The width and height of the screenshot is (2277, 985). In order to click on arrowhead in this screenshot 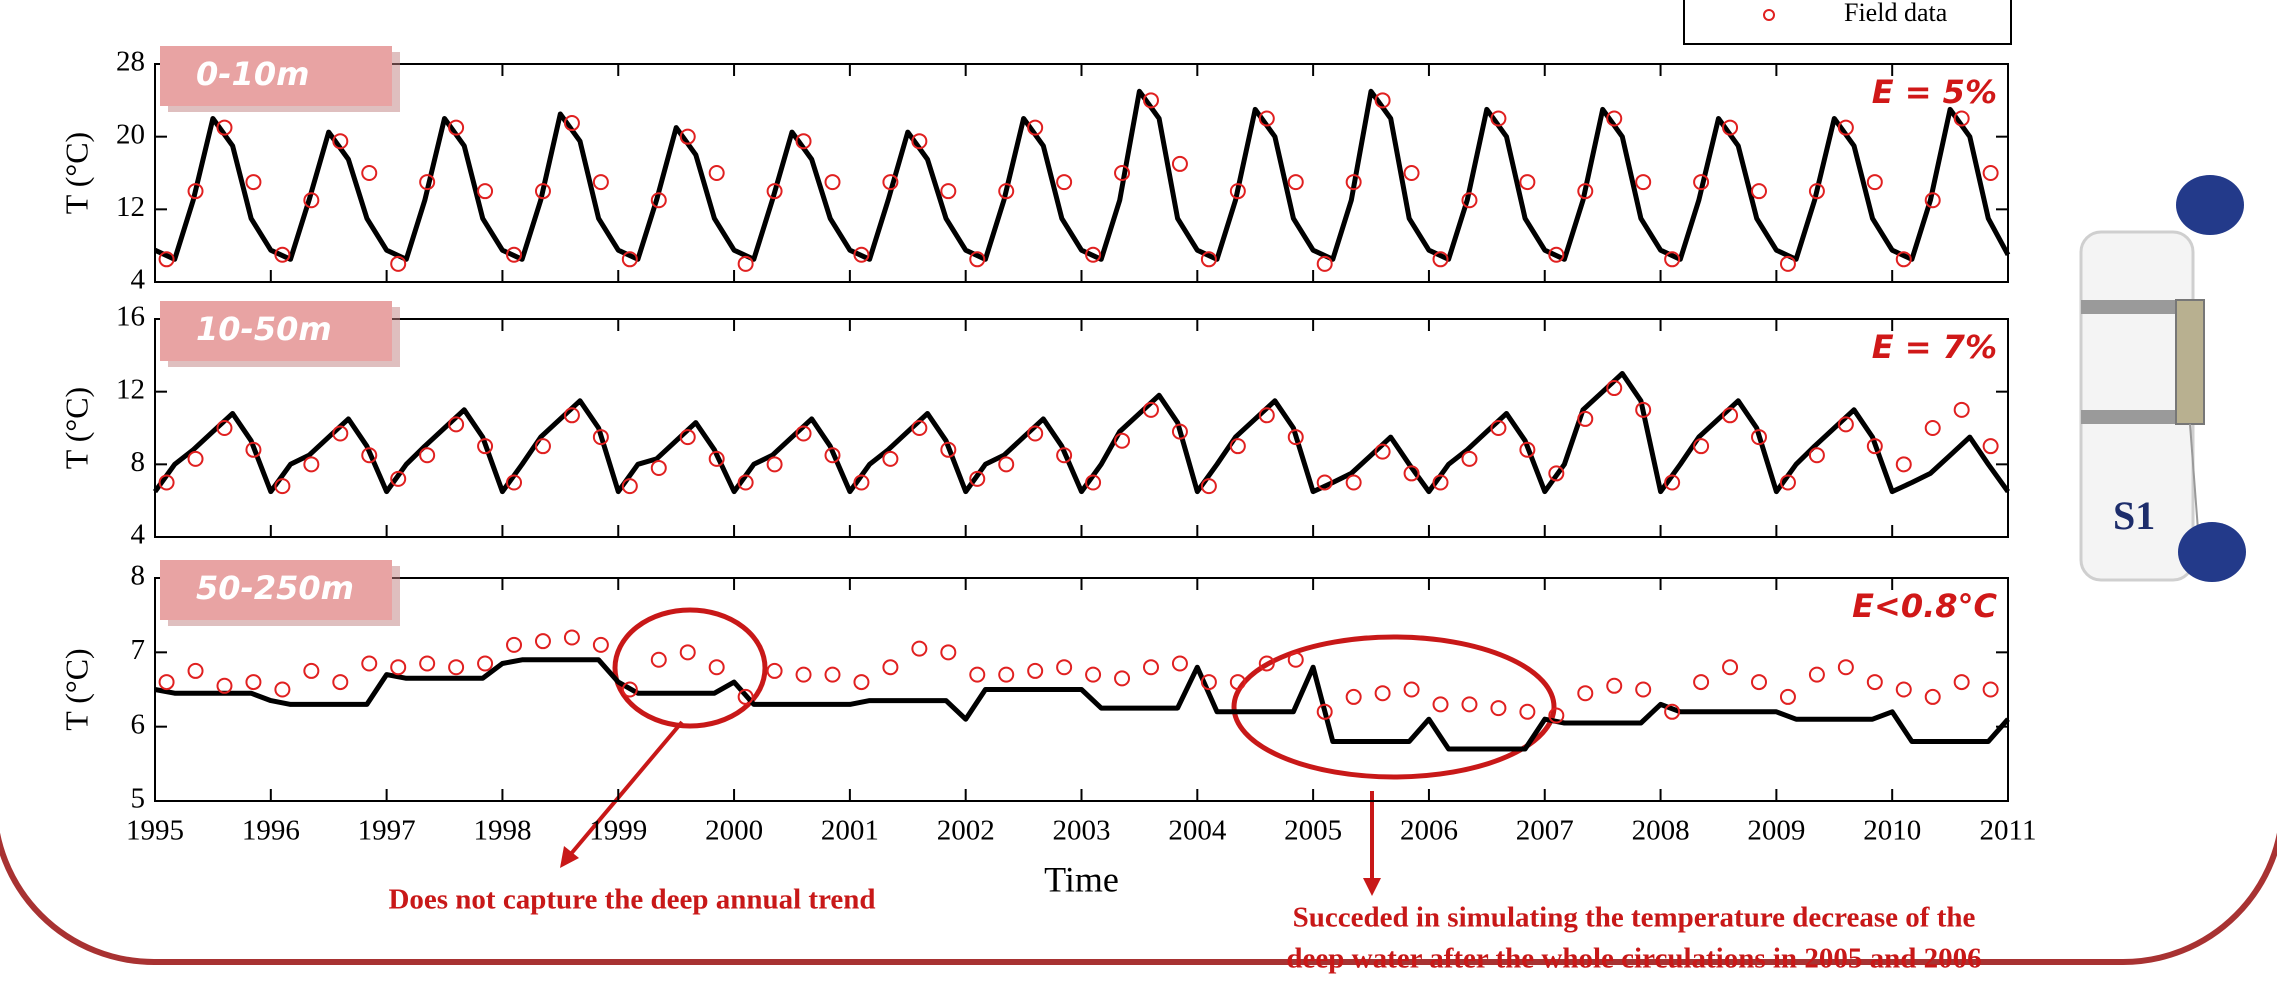, I will do `click(1372, 887)`.